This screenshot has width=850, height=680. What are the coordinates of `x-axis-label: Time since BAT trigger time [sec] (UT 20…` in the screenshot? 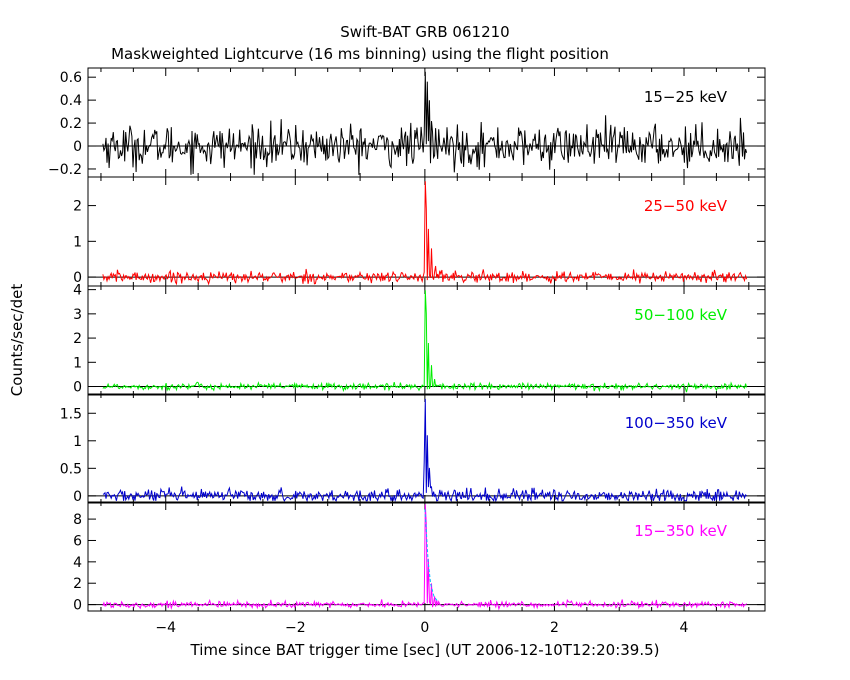 It's located at (425, 650).